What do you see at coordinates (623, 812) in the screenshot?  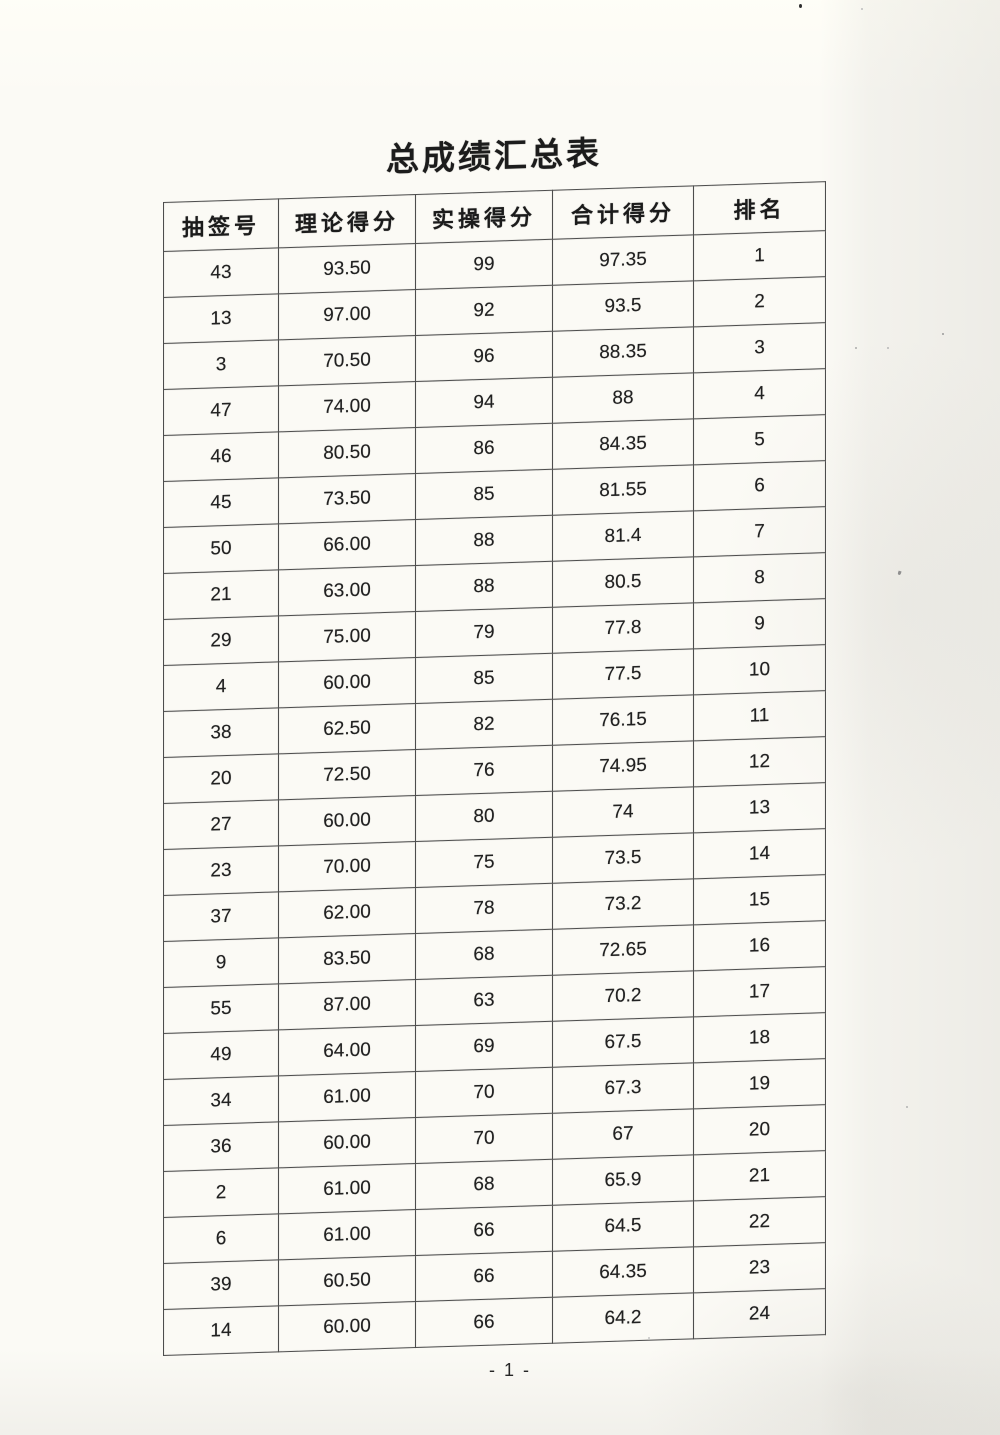 I see `table-cell: 74` at bounding box center [623, 812].